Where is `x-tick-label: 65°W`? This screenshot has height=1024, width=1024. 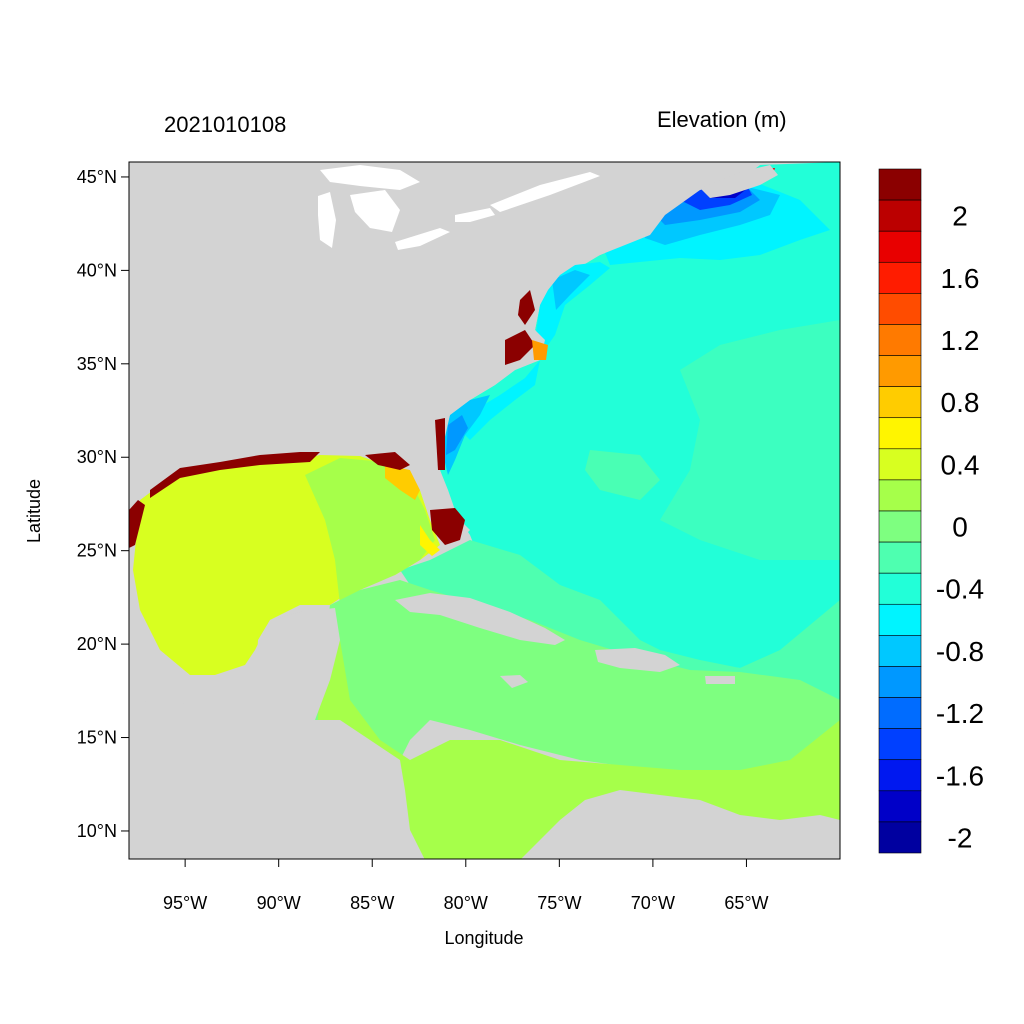 x-tick-label: 65°W is located at coordinates (746, 903).